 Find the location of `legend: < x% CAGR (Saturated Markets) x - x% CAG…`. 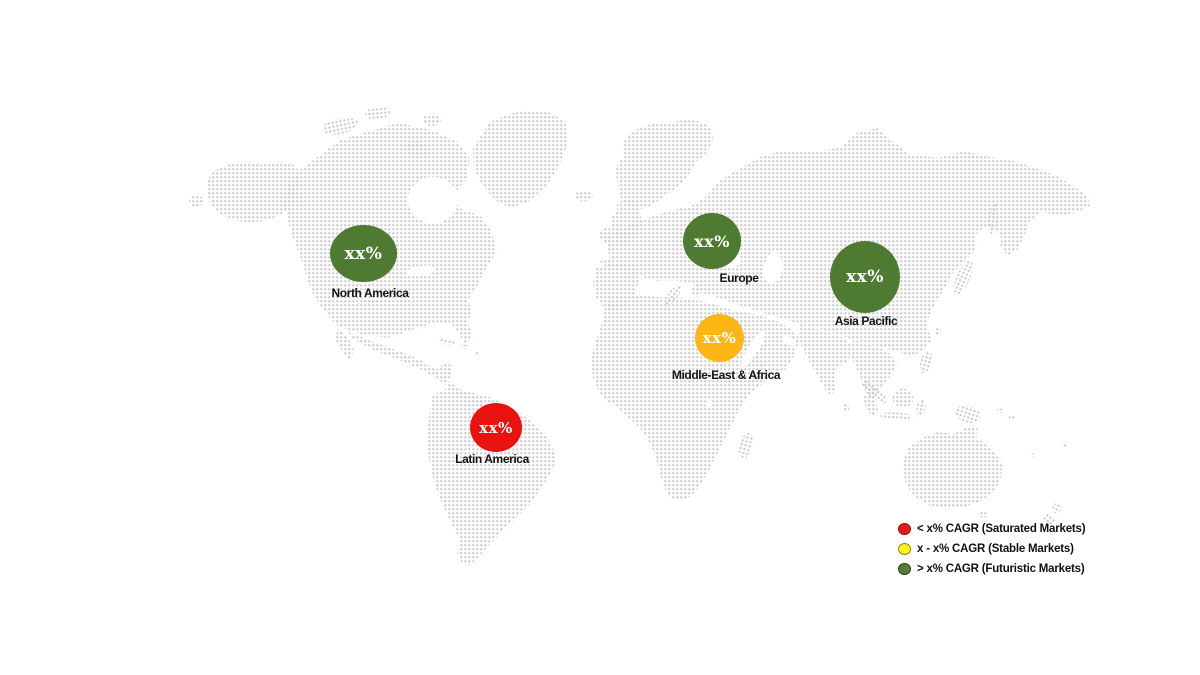

legend: < x% CAGR (Saturated Markets) x - x% CAG… is located at coordinates (992, 548).